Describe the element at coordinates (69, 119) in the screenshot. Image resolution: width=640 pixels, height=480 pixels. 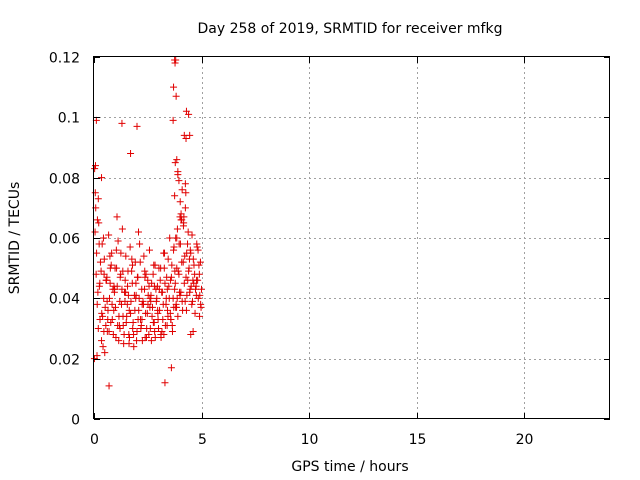
I see `y-tick-label: 0.1` at that location.